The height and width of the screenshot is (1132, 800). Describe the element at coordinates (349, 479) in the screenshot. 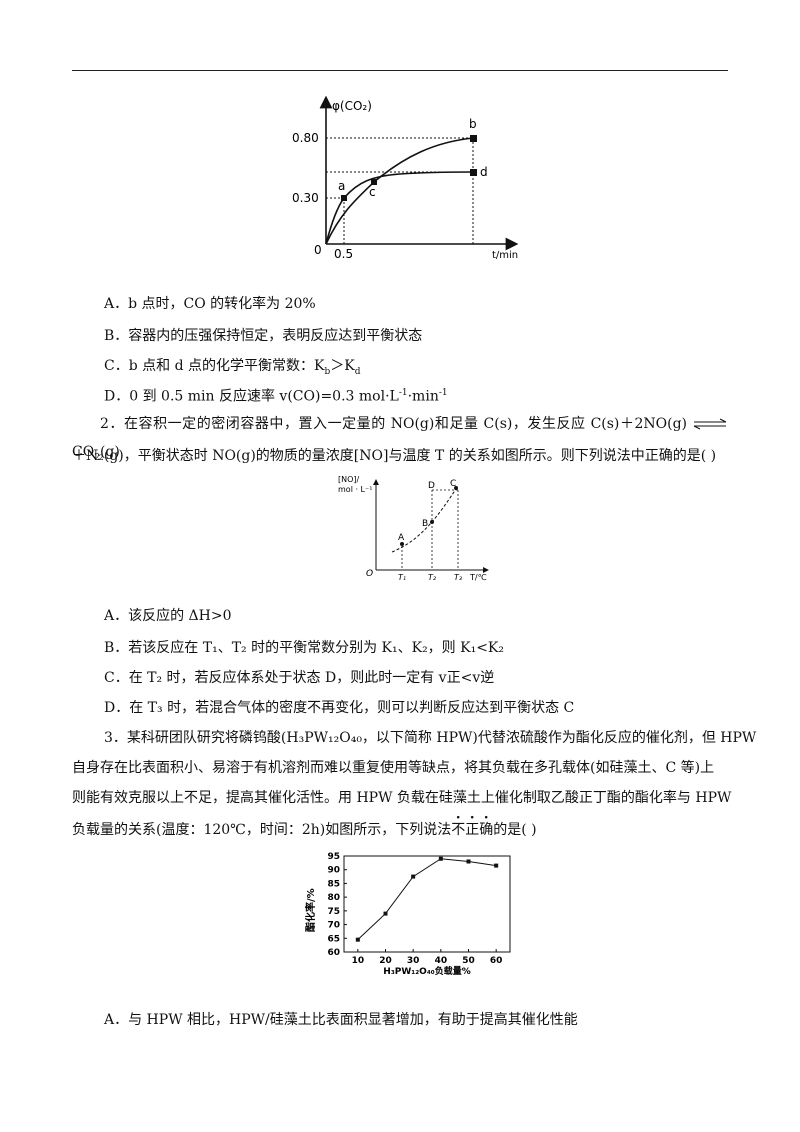

I see `fig2-y-label: [NO]/` at that location.